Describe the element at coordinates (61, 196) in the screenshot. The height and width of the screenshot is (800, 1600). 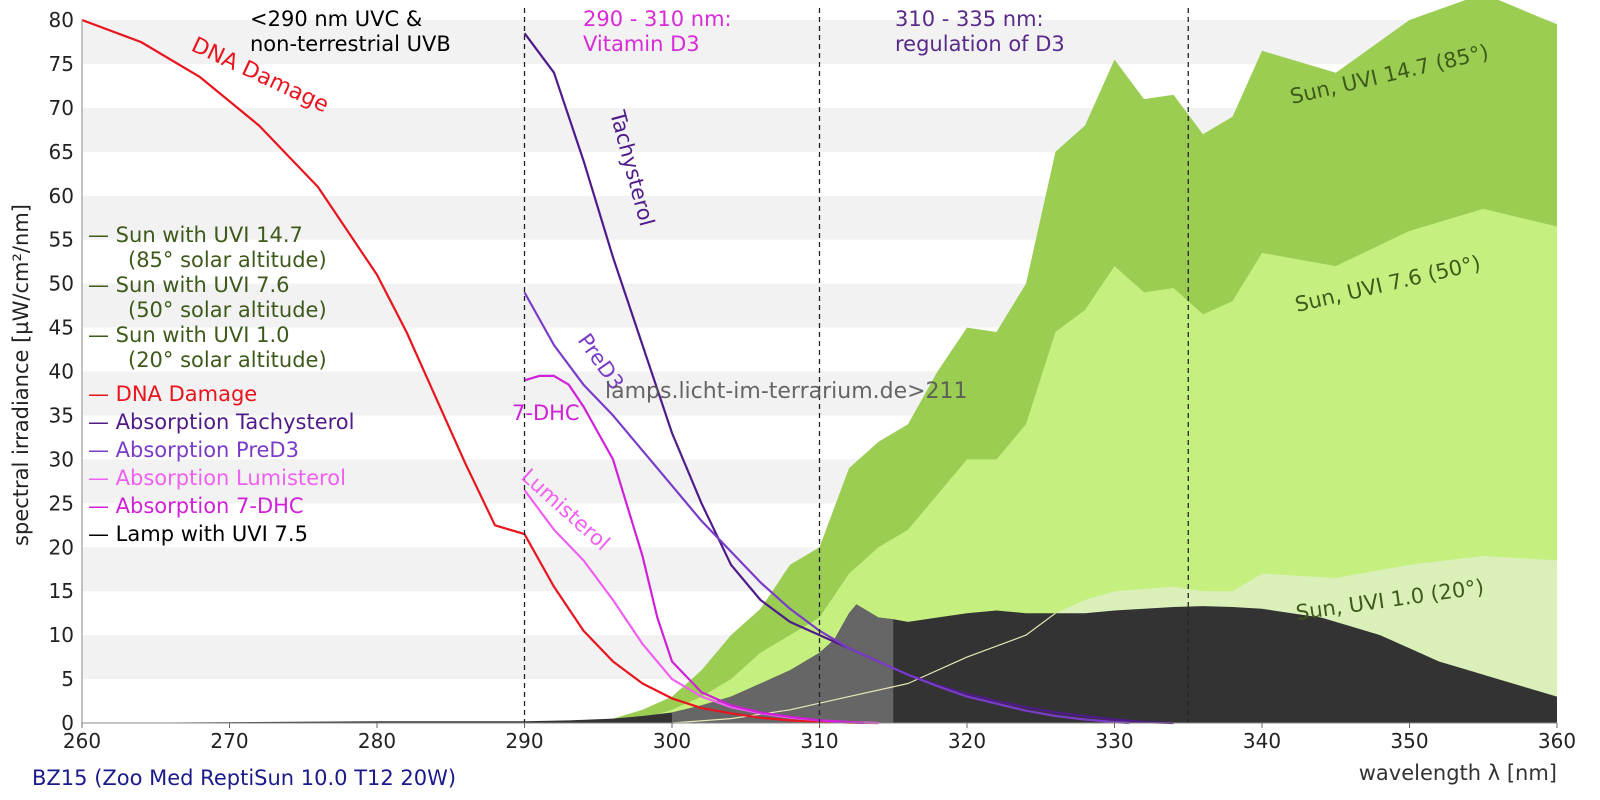
I see `y-tick-label: 60` at that location.